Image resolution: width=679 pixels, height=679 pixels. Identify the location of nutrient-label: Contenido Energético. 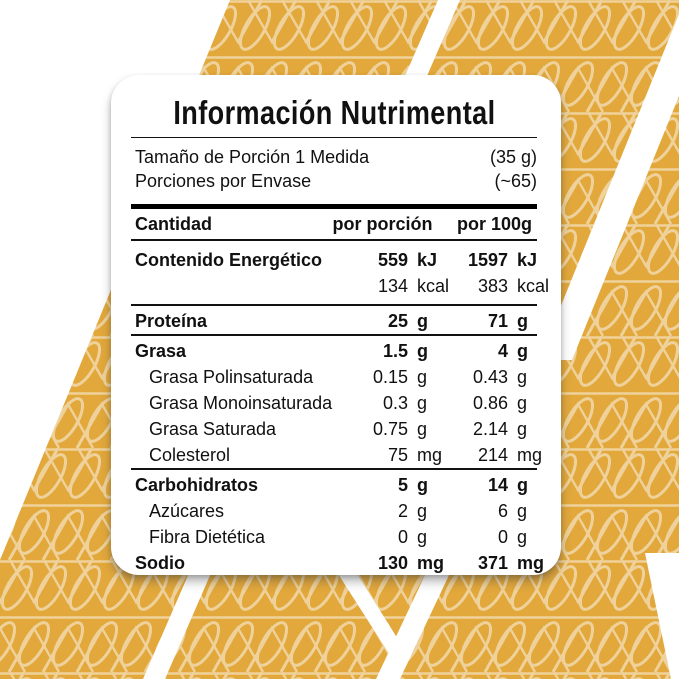
(229, 260).